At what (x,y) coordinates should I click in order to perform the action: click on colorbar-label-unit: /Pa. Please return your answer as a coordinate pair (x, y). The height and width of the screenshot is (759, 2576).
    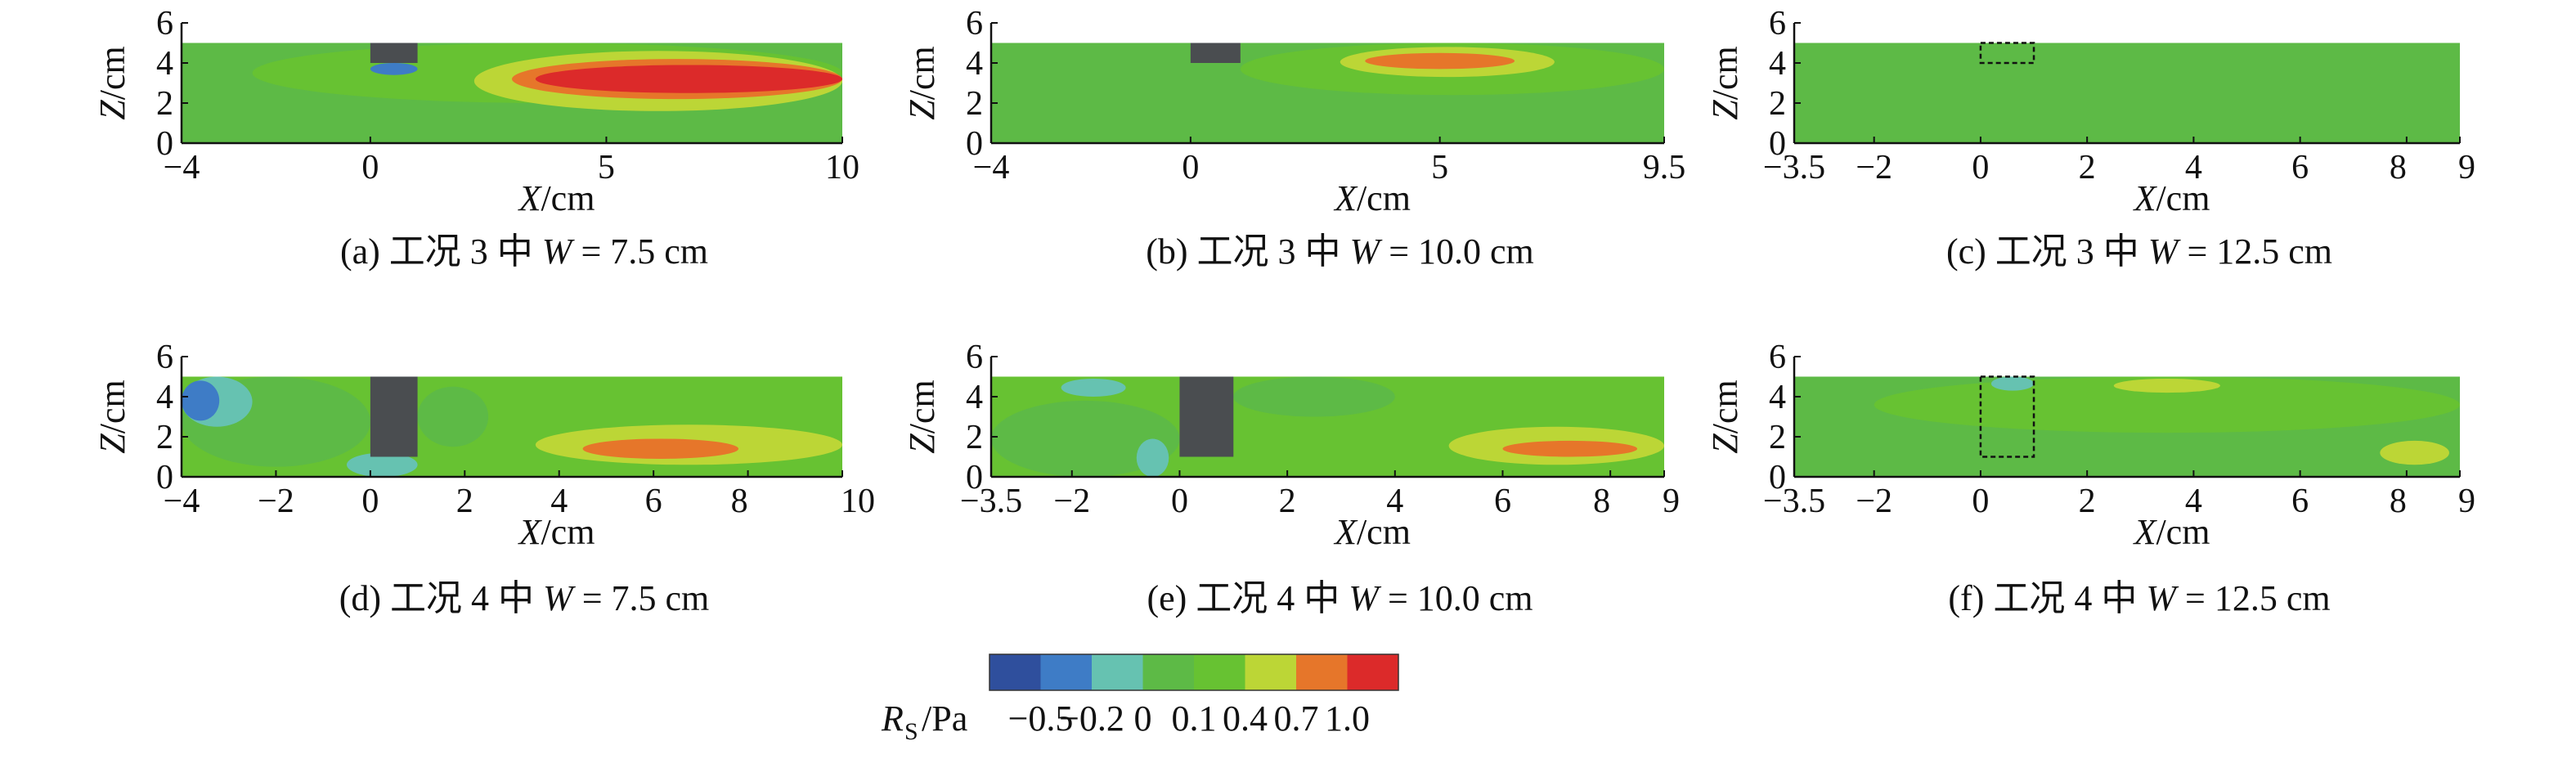
    Looking at the image, I should click on (944, 718).